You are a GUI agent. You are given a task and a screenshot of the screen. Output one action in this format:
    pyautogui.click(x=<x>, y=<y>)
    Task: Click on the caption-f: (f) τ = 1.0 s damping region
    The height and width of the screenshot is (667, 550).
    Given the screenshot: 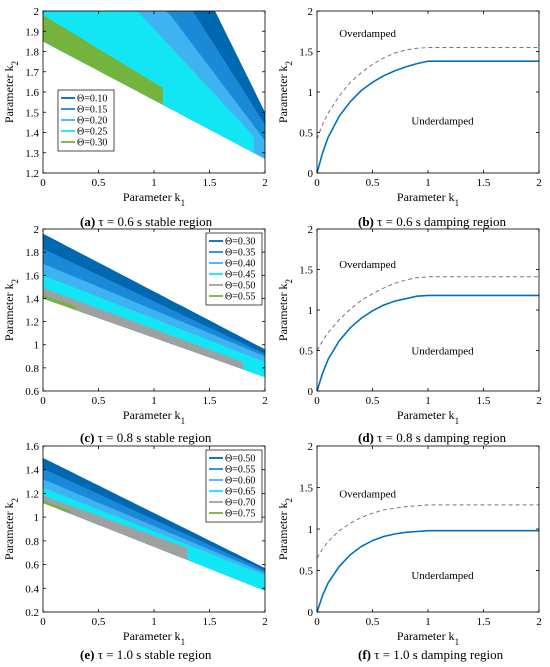 What is the action you would take?
    pyautogui.click(x=430, y=655)
    